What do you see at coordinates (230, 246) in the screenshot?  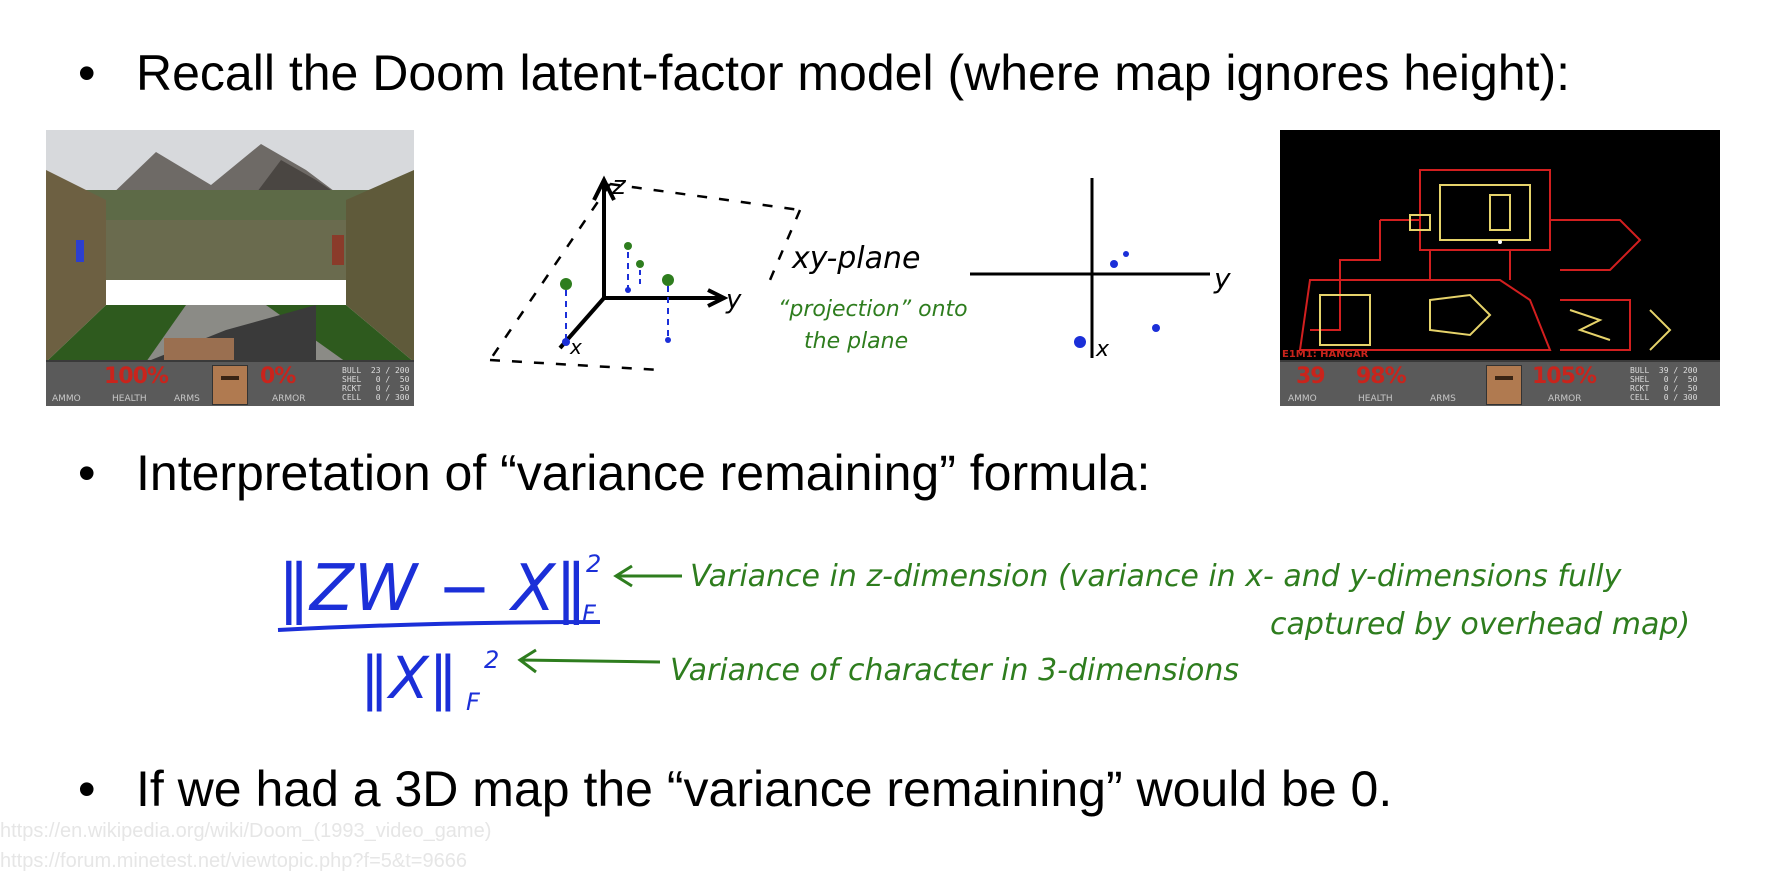 I see `doom-scene-art` at bounding box center [230, 246].